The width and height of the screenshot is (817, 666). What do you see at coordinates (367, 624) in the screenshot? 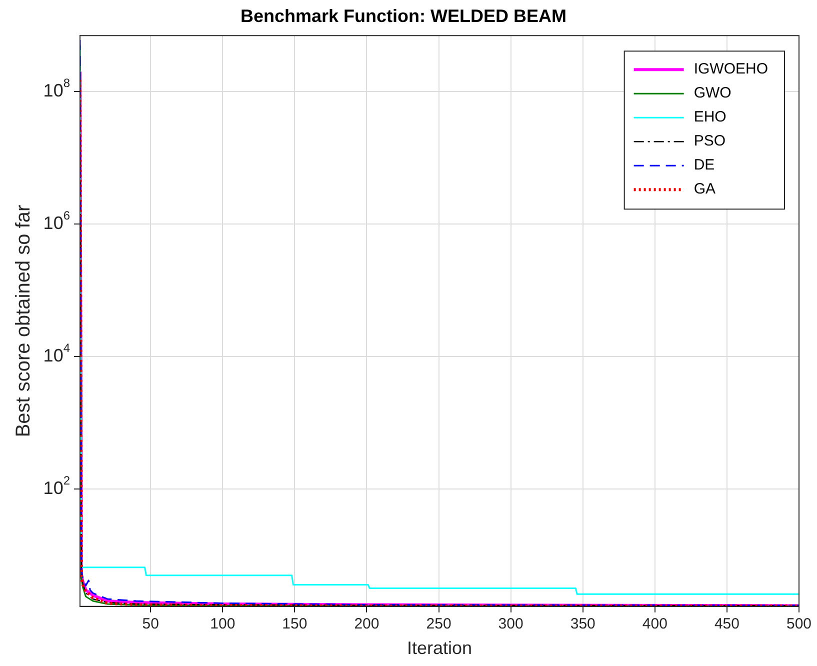
I see `x-tick-label: 200` at bounding box center [367, 624].